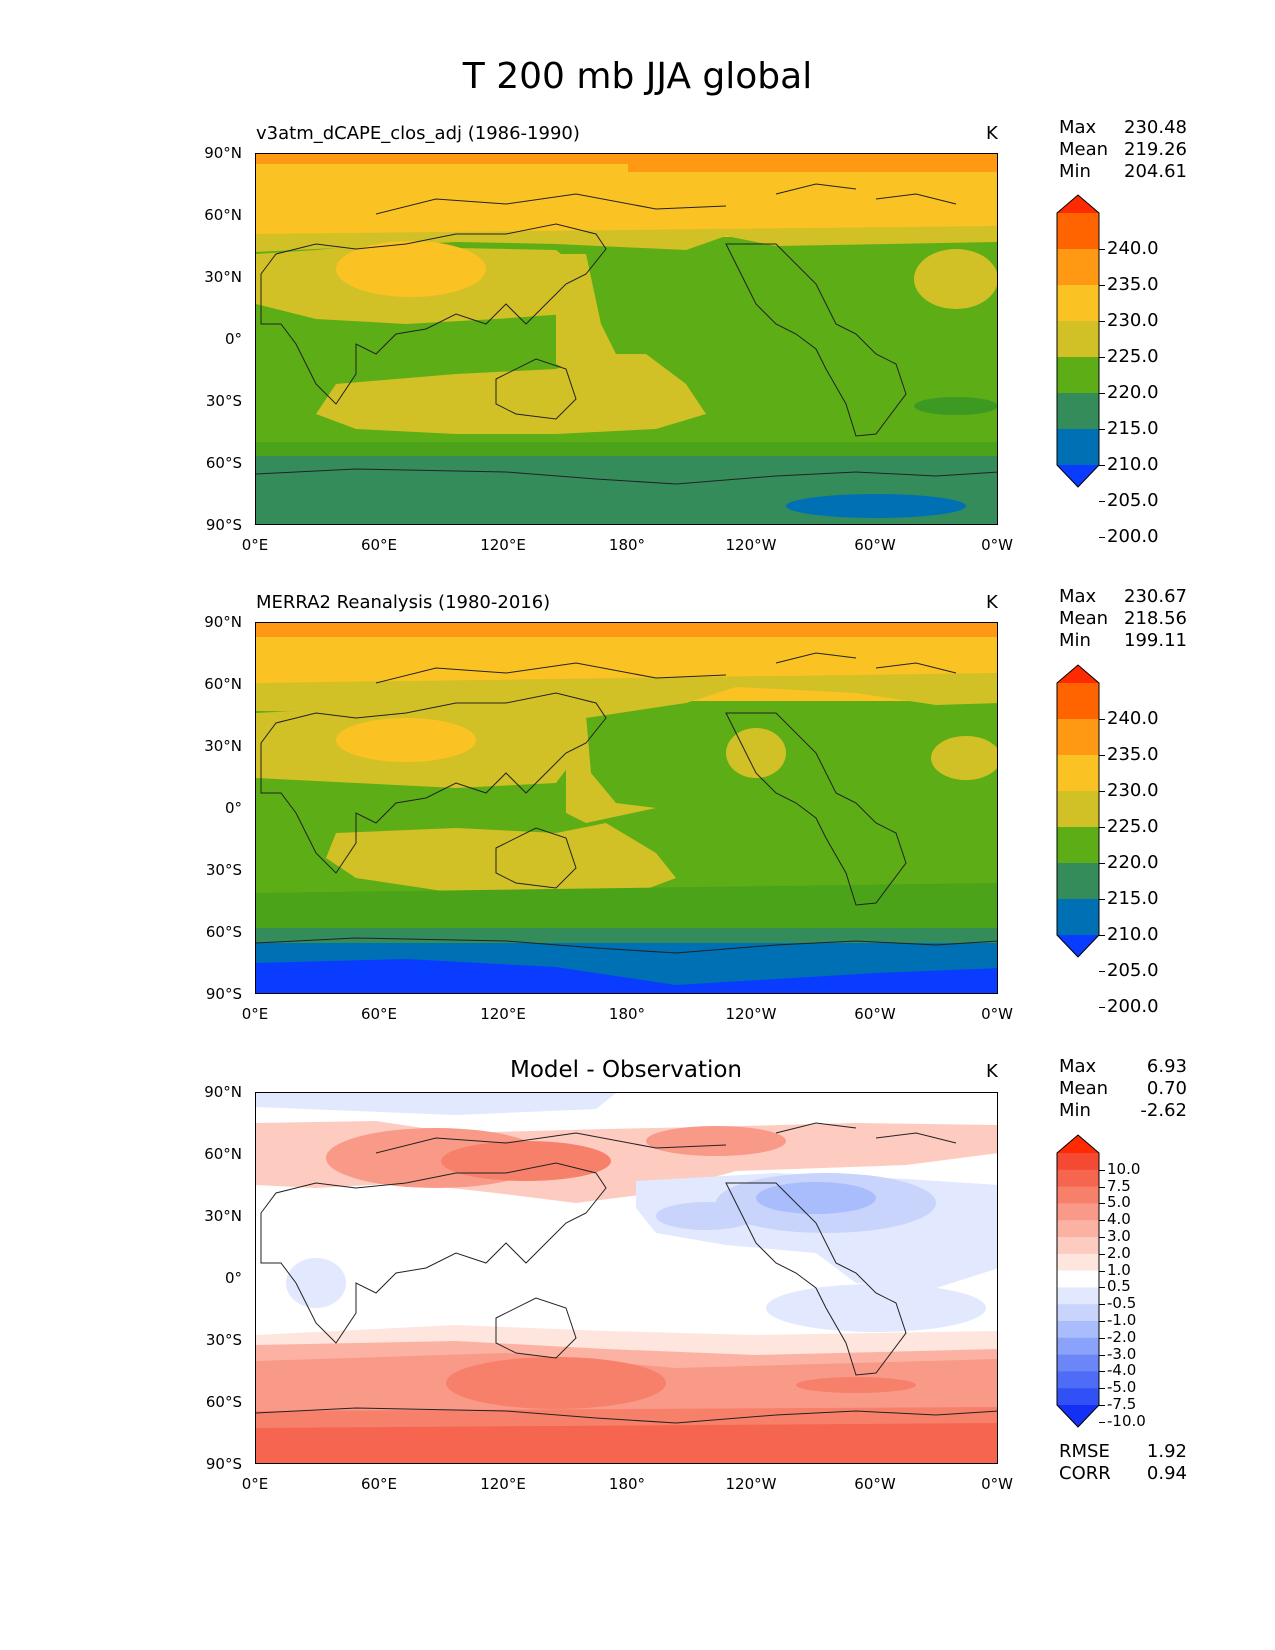 Image resolution: width=1275 pixels, height=1650 pixels. I want to click on colorbar-tick-label: 235.0, so click(1133, 754).